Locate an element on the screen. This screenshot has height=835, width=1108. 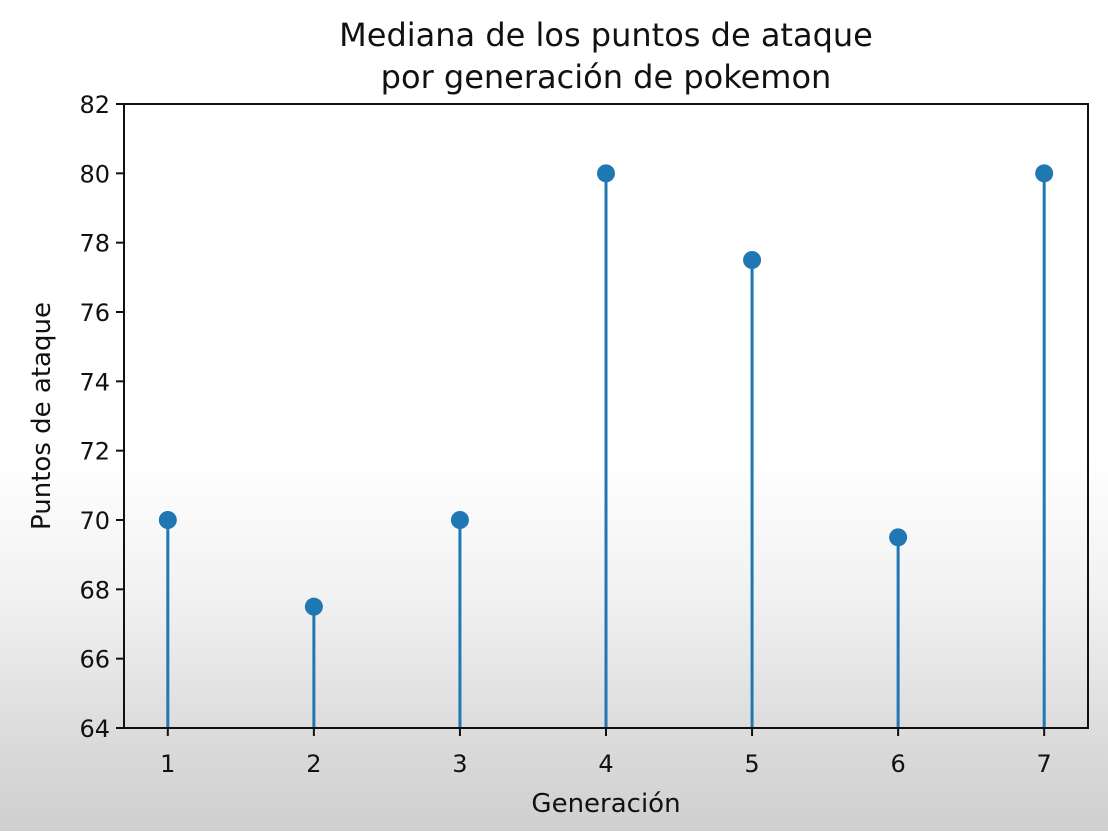
chart-title-line-2: por generación de pokemon is located at coordinates (606, 77).